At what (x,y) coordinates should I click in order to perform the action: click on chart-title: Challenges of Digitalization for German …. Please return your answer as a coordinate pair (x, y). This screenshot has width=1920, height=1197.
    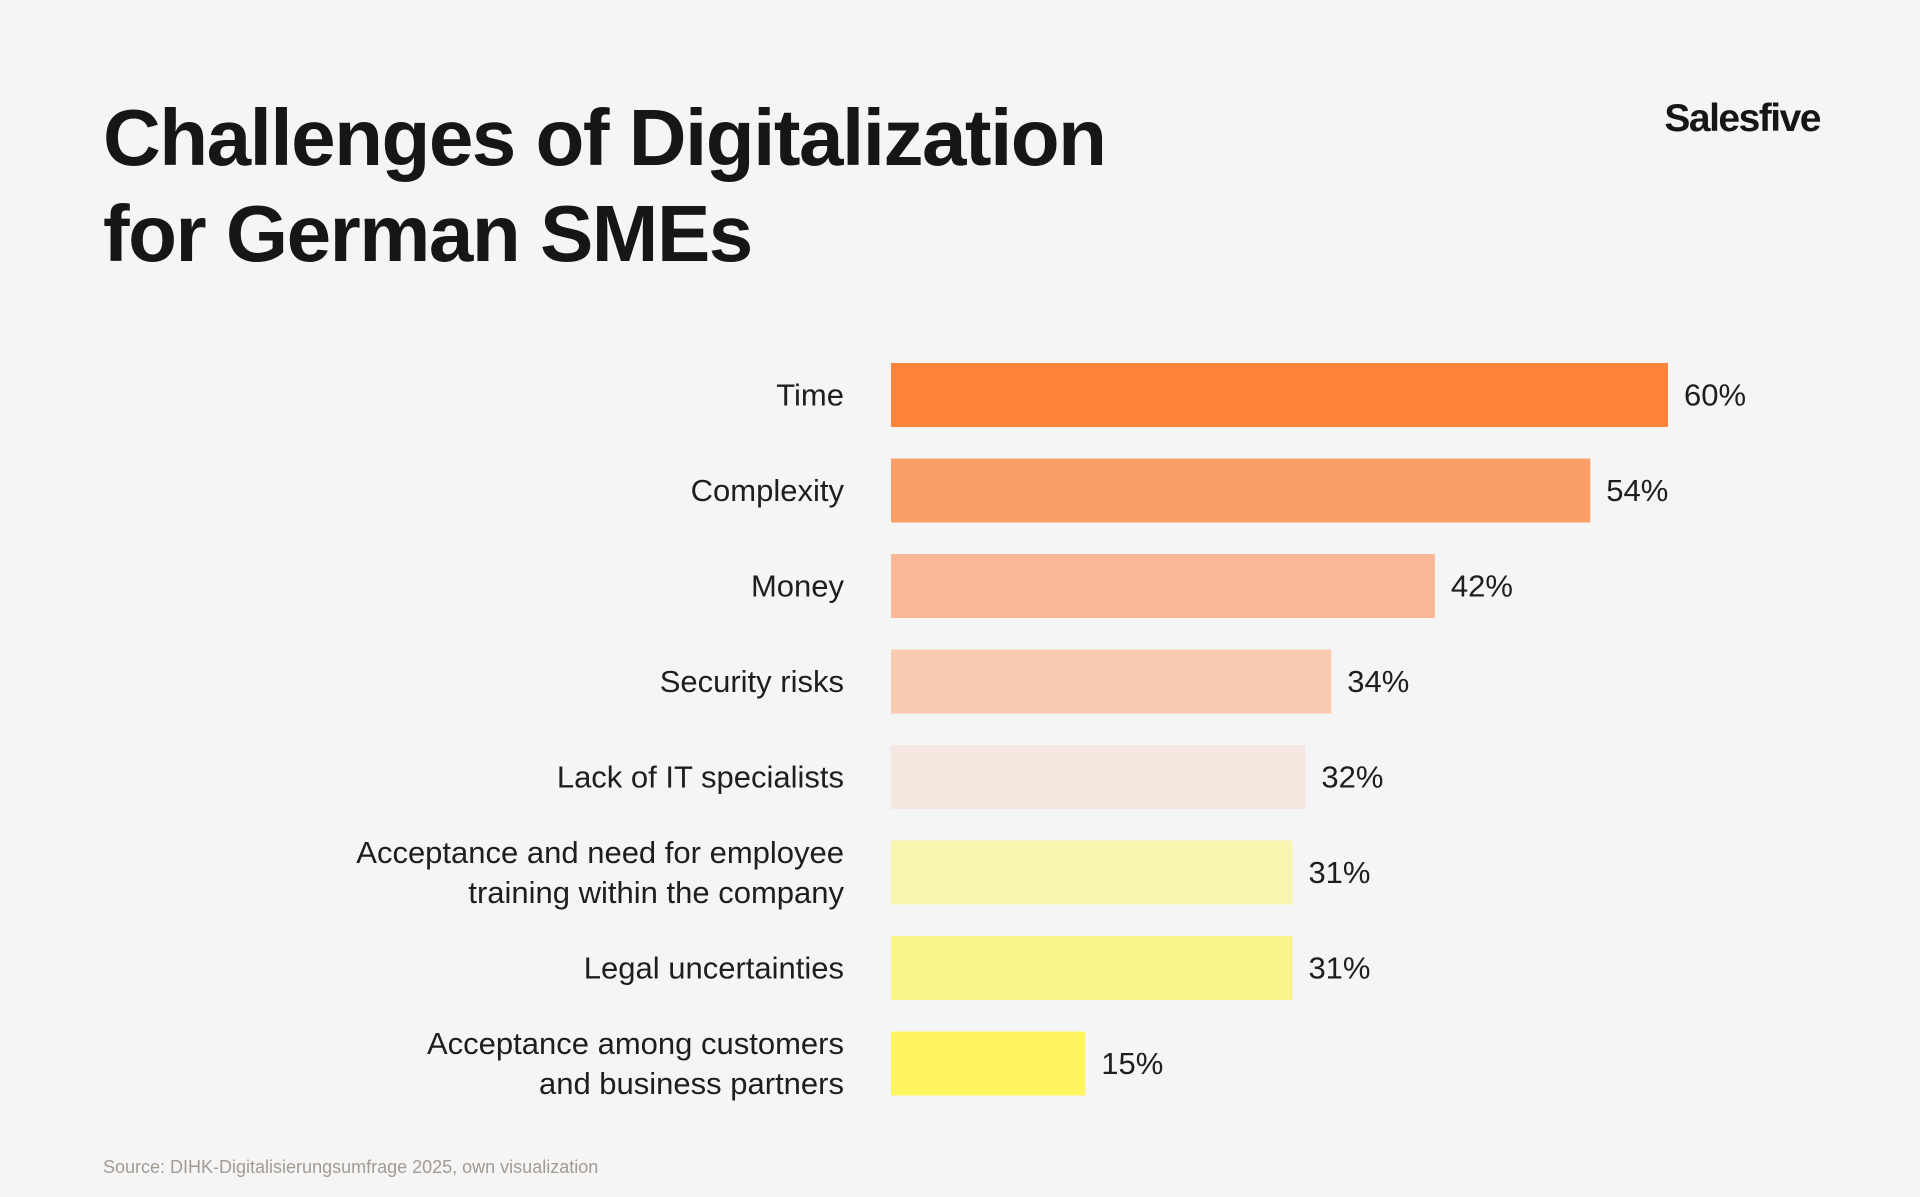
    Looking at the image, I should click on (605, 186).